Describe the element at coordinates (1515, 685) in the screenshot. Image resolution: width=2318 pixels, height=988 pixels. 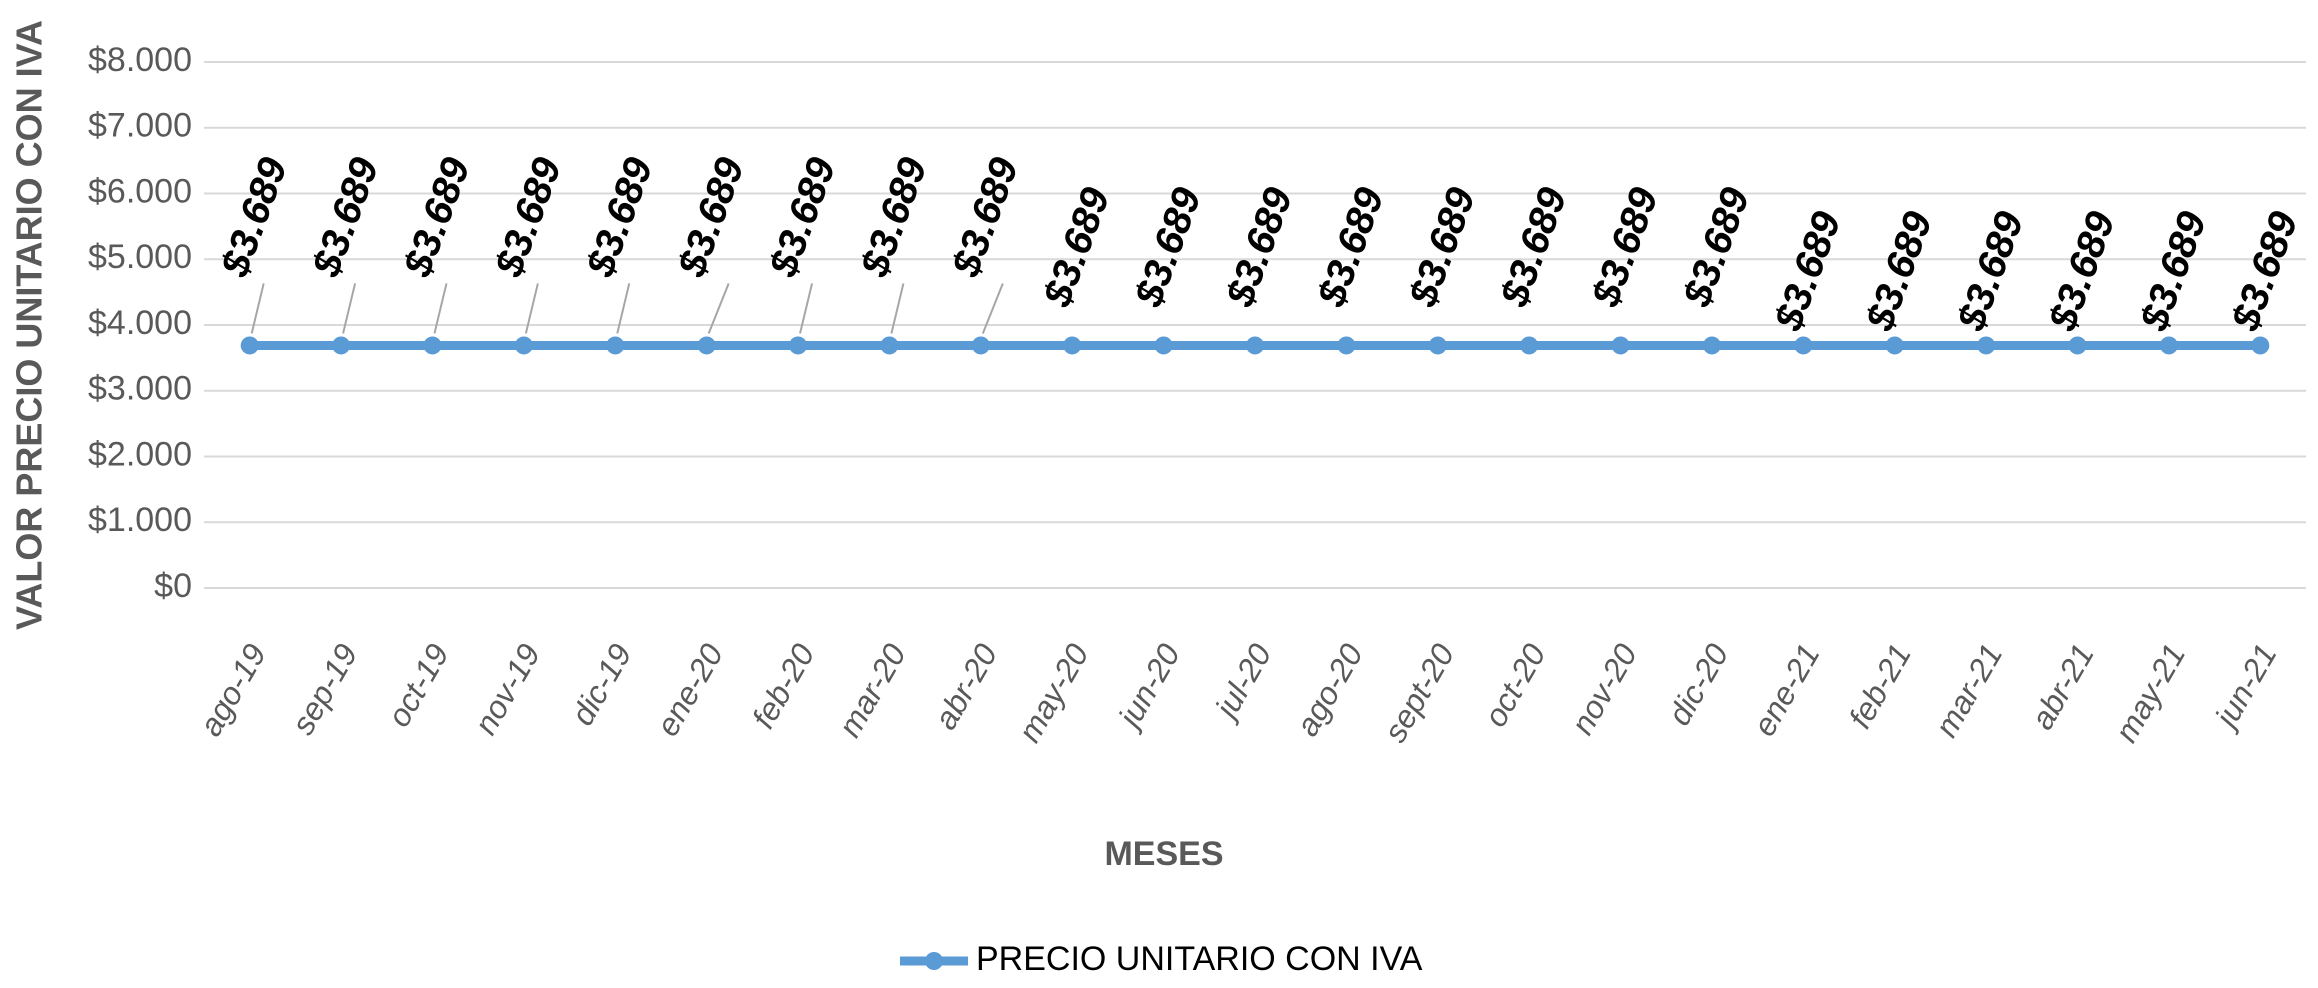
I see `x-tick-label: oct-20` at that location.